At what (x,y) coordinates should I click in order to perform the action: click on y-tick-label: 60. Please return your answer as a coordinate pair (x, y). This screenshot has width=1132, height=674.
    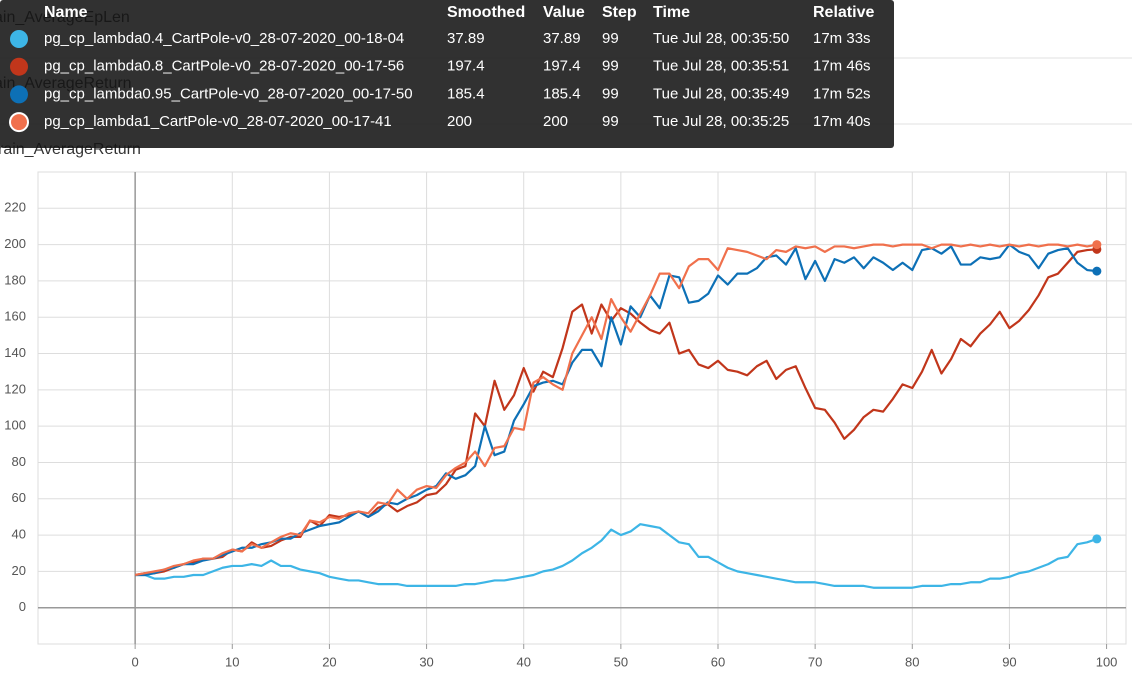
    Looking at the image, I should click on (19, 497).